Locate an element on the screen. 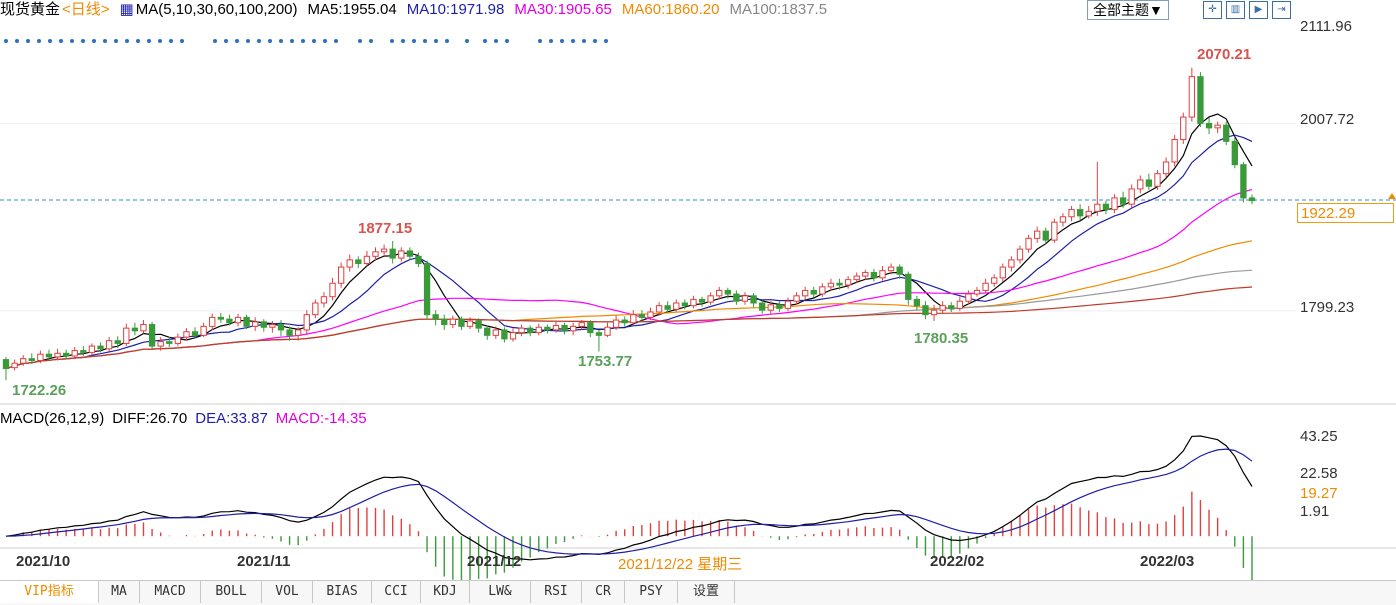 Image resolution: width=1396 pixels, height=605 pixels. tab-settings: 设置 is located at coordinates (706, 592).